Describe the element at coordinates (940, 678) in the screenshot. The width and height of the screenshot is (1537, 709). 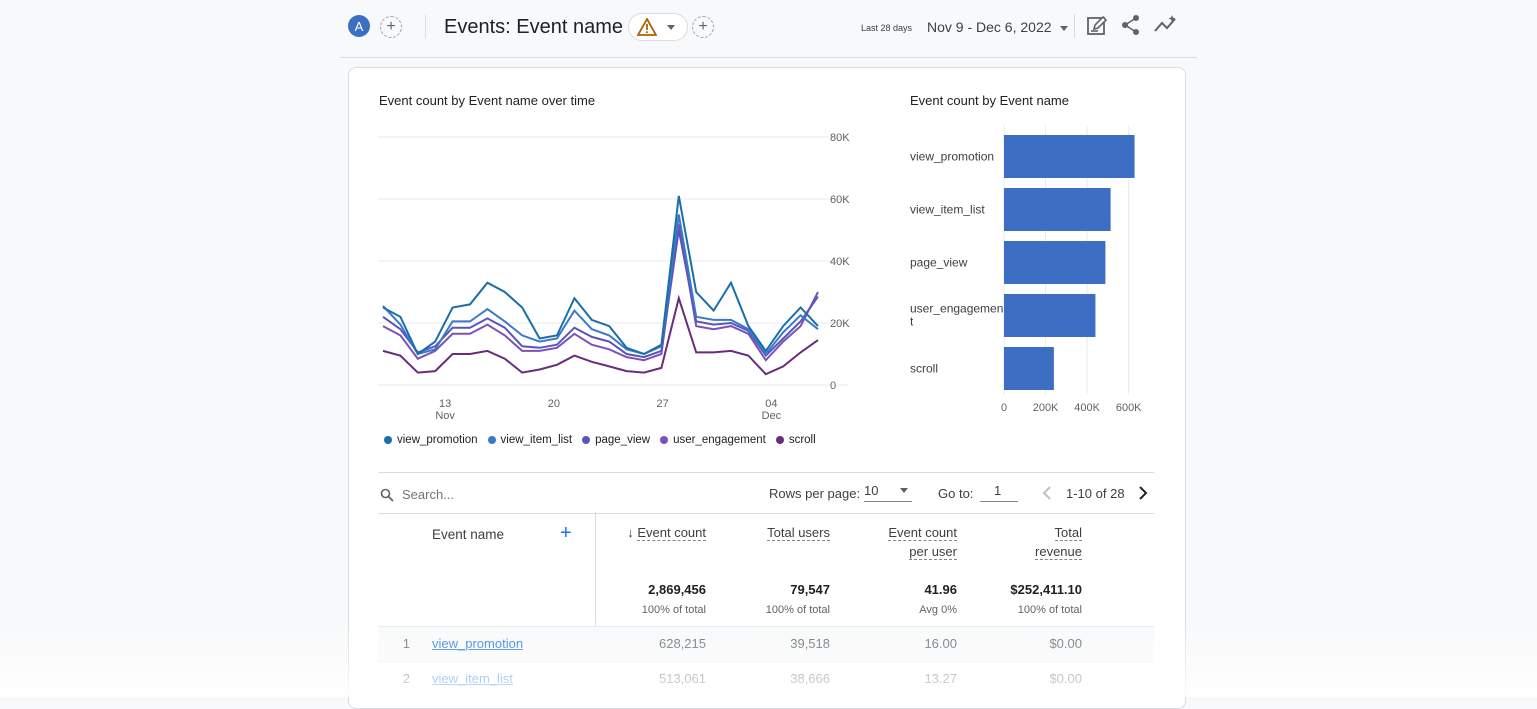
I see `cell-value: 13.27` at that location.